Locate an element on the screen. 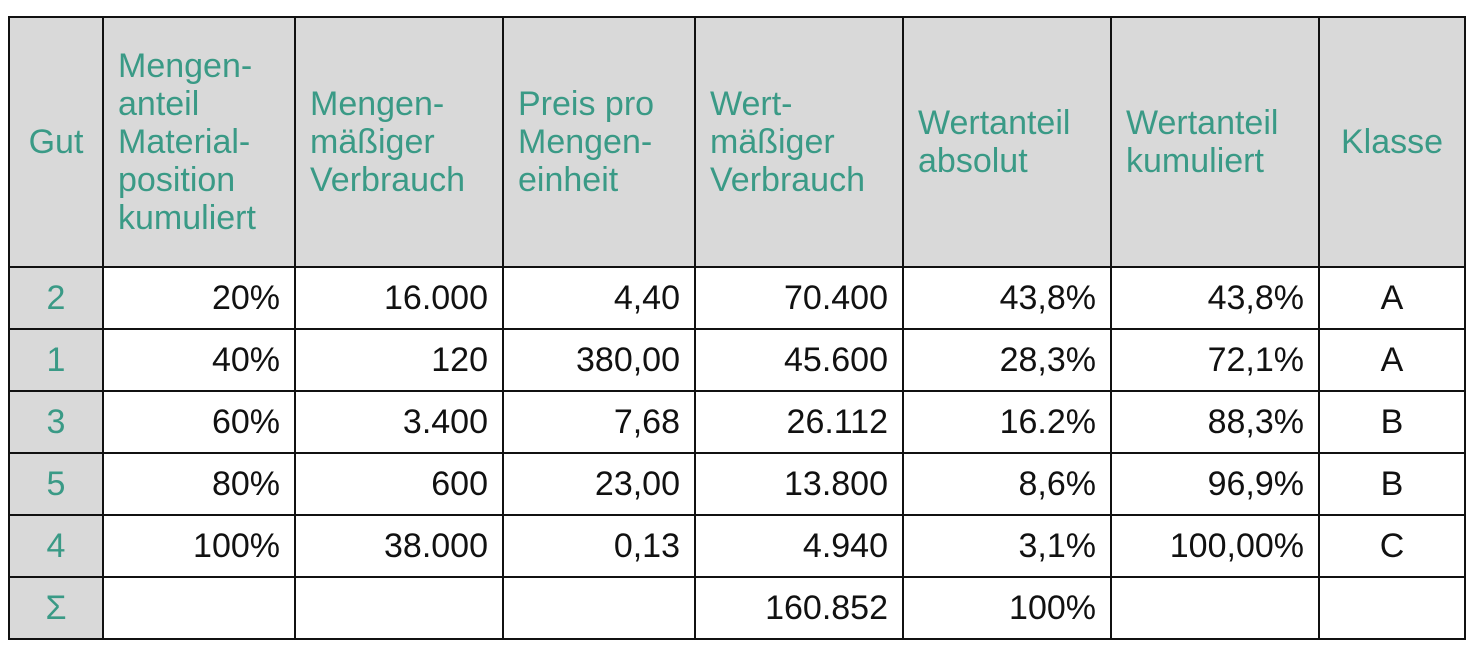  cell-preis is located at coordinates (599, 608).